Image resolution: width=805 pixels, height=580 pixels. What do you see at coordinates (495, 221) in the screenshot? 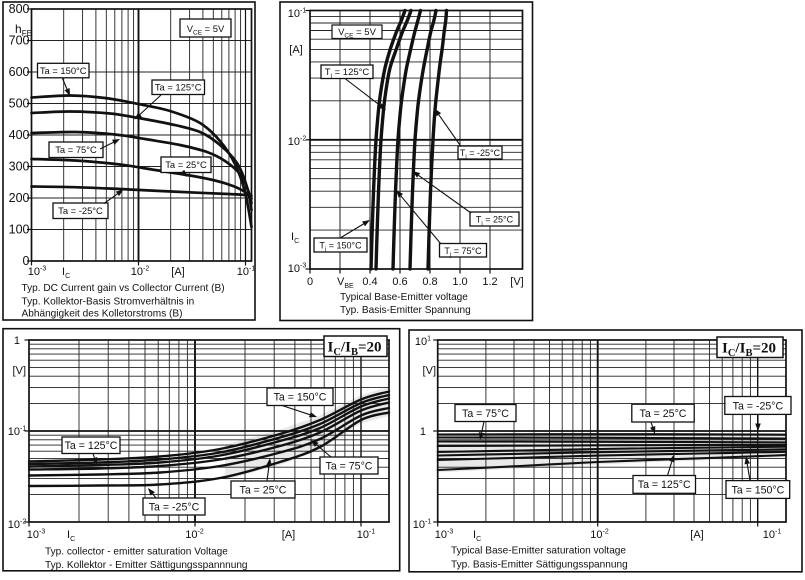
I see `svg-text: Tj = 25°C` at bounding box center [495, 221].